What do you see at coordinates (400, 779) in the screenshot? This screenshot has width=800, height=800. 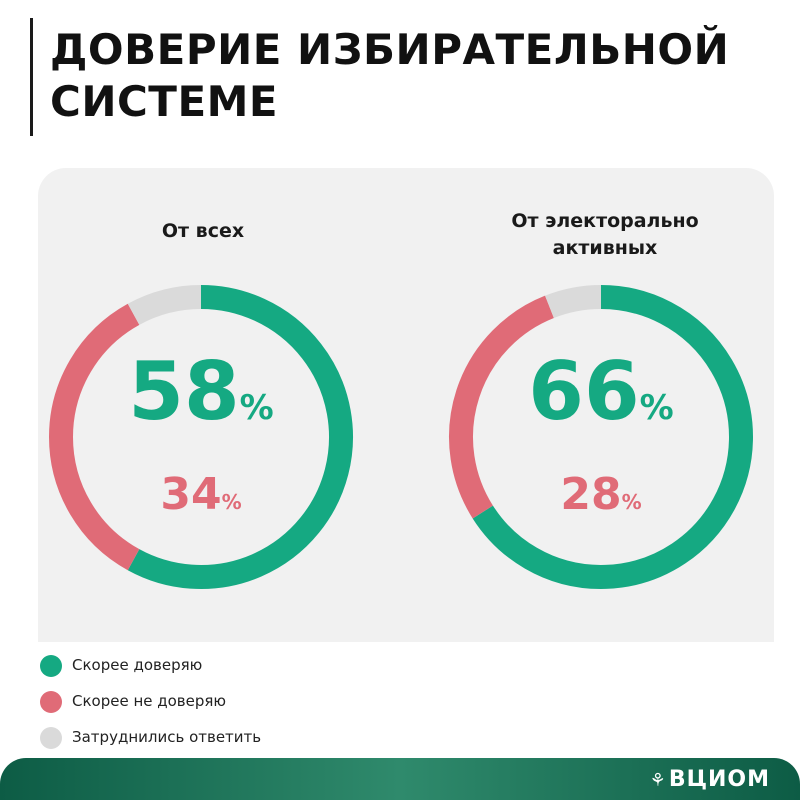 I see `footer-bar: ⚘ВЦИОМ` at bounding box center [400, 779].